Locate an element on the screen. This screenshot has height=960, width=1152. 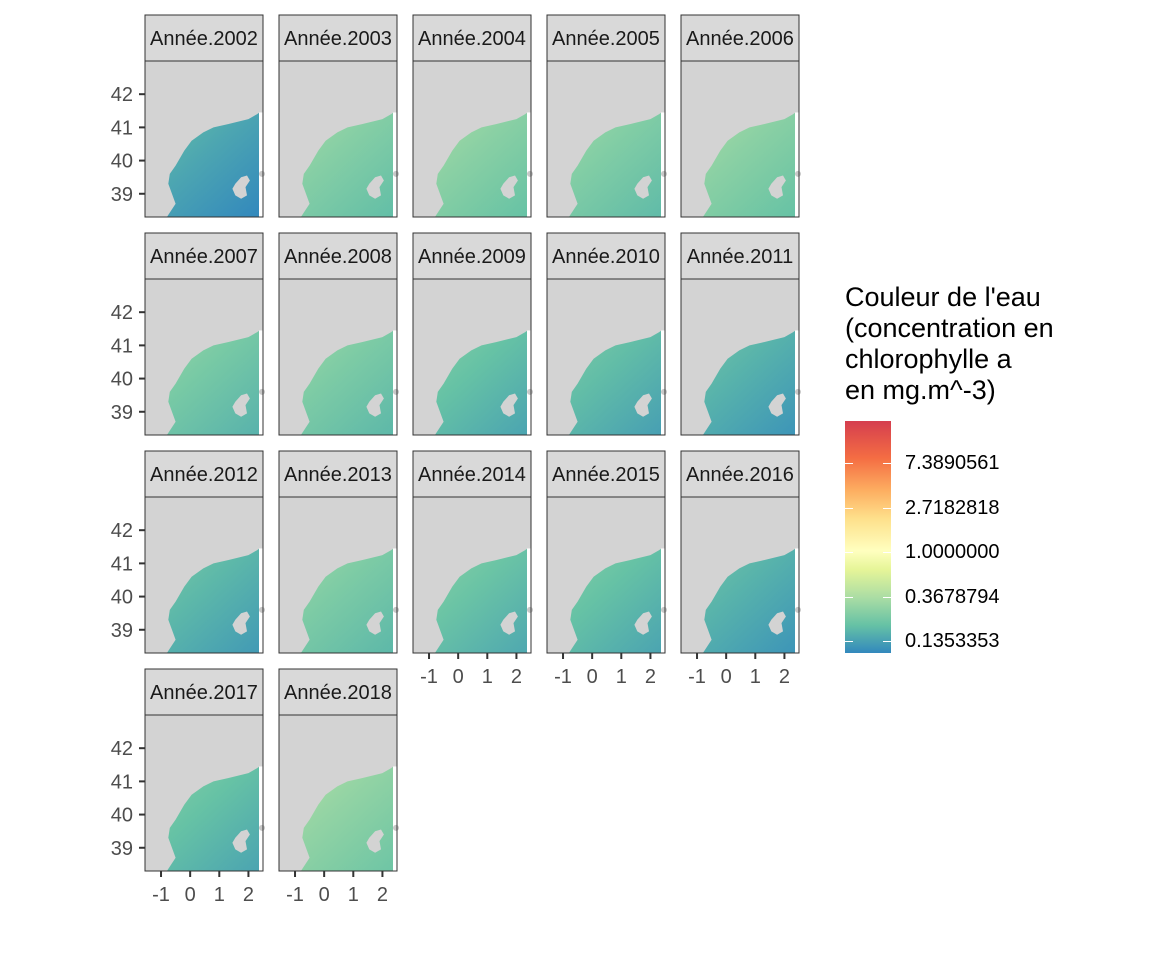
facet-label: Année.2018 is located at coordinates (338, 693).